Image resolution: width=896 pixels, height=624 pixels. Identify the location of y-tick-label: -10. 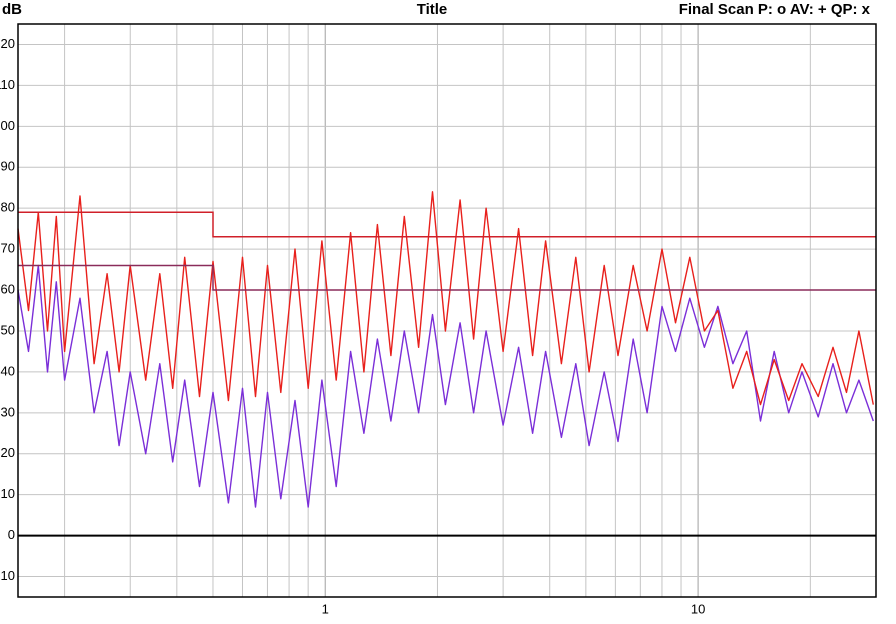
(7, 575).